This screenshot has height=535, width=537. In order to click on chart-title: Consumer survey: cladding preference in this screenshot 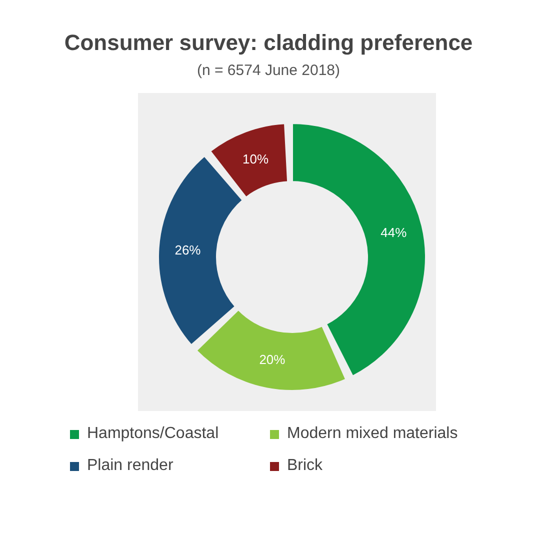, I will do `click(268, 42)`.